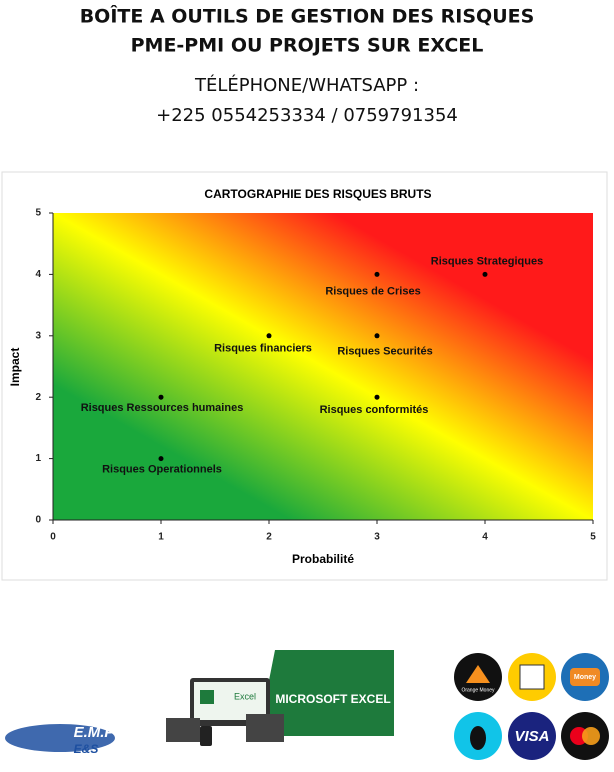  I want to click on y-tick-label: 1, so click(38, 458).